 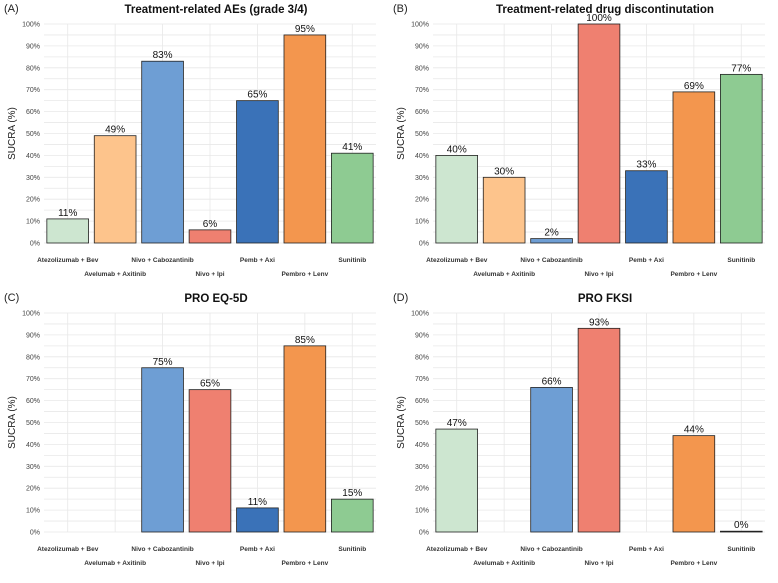 What do you see at coordinates (216, 10) in the screenshot?
I see `chart-title: Treatment-related AEs (grade 3/4)` at bounding box center [216, 10].